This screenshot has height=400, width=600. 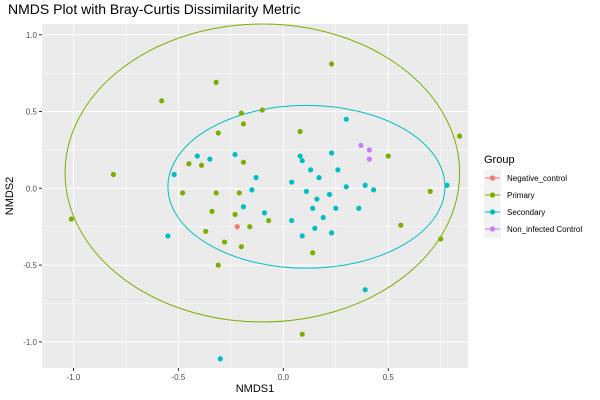 What do you see at coordinates (526, 212) in the screenshot?
I see `legend-label-secondary: Secondary` at bounding box center [526, 212].